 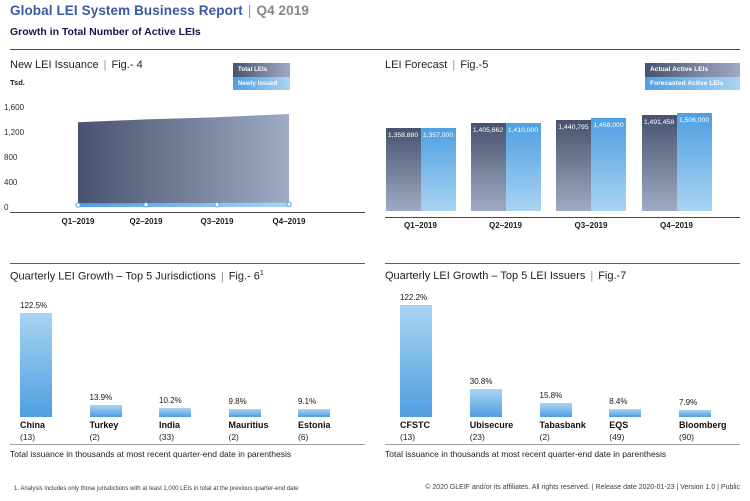 What do you see at coordinates (688, 402) in the screenshot?
I see `bar-percent-label: 7.9%` at bounding box center [688, 402].